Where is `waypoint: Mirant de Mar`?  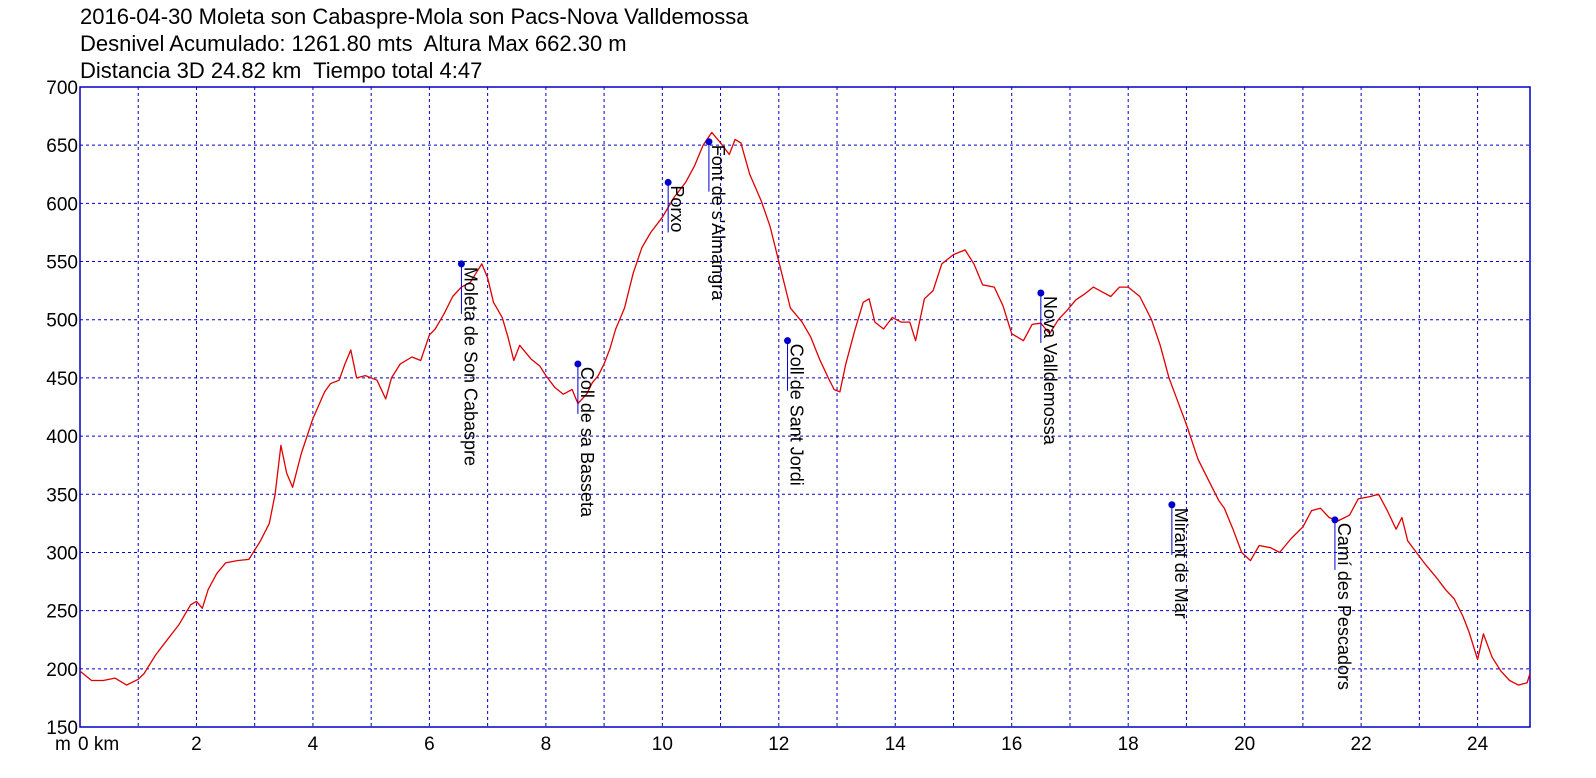
waypoint: Mirant de Mar is located at coordinates (1179, 560).